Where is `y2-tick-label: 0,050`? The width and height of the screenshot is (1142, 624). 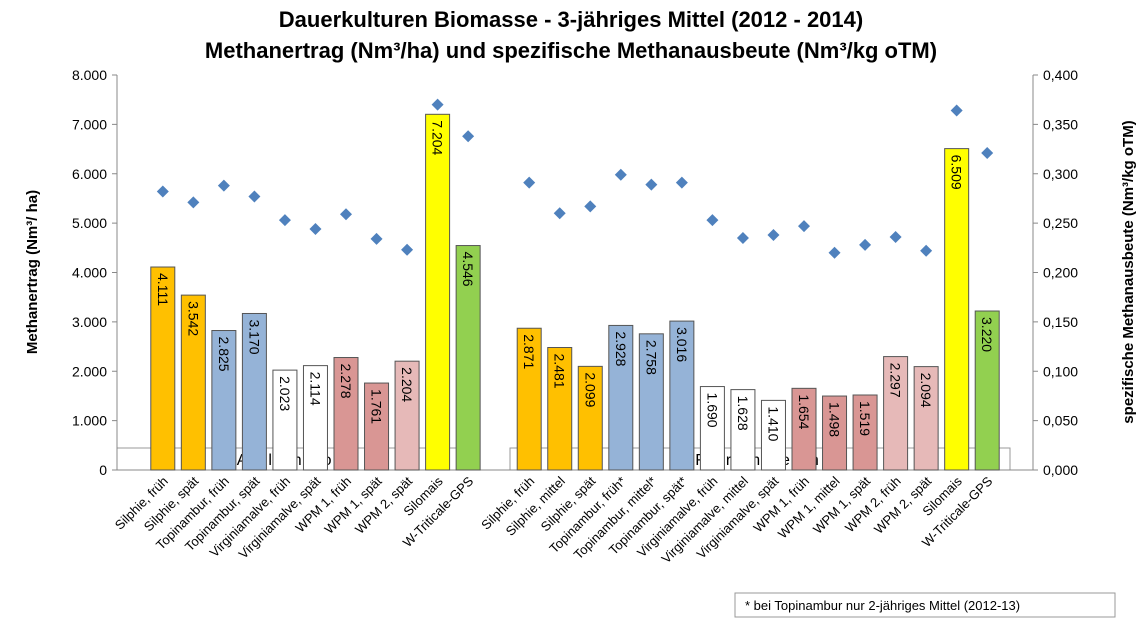 y2-tick-label: 0,050 is located at coordinates (1060, 421).